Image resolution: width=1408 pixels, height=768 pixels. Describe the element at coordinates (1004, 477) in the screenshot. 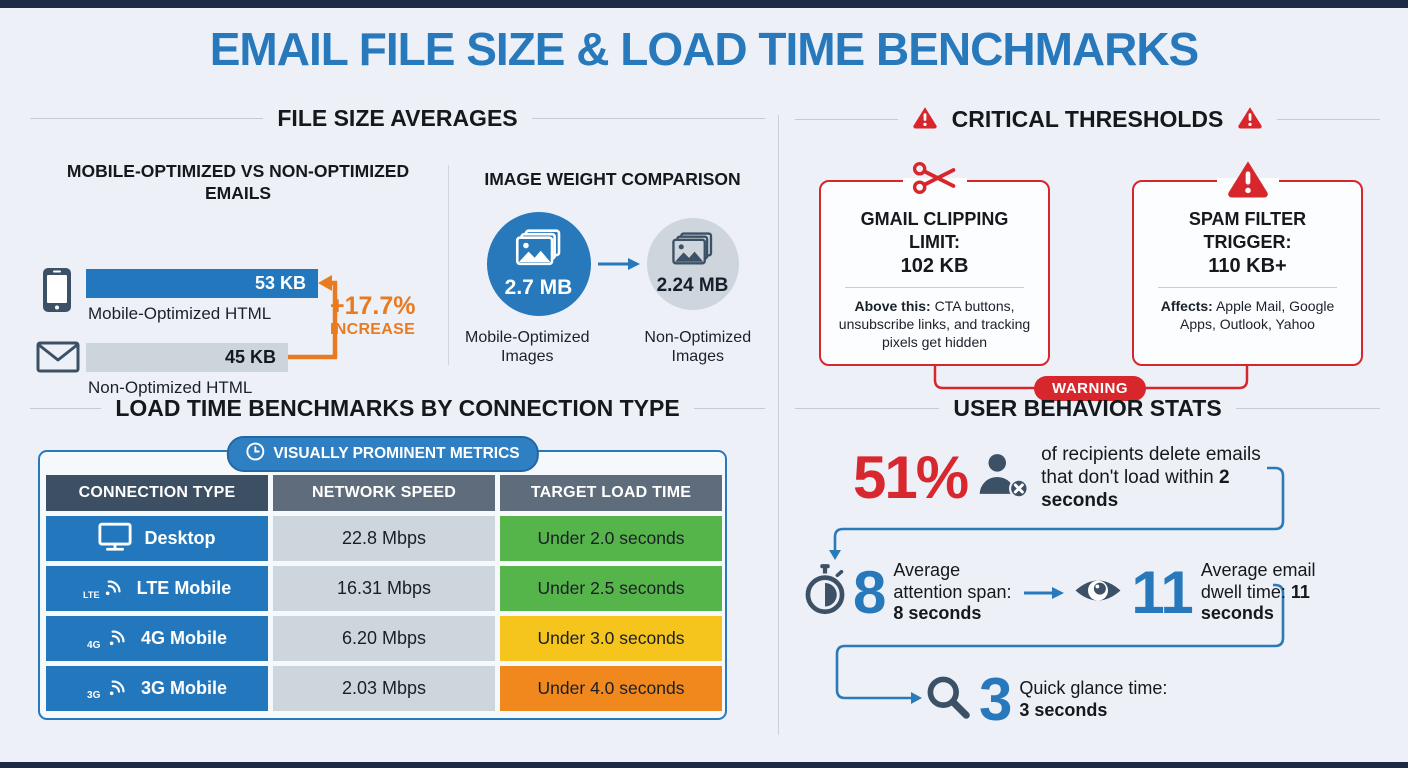

I see `user-delete-icon` at that location.